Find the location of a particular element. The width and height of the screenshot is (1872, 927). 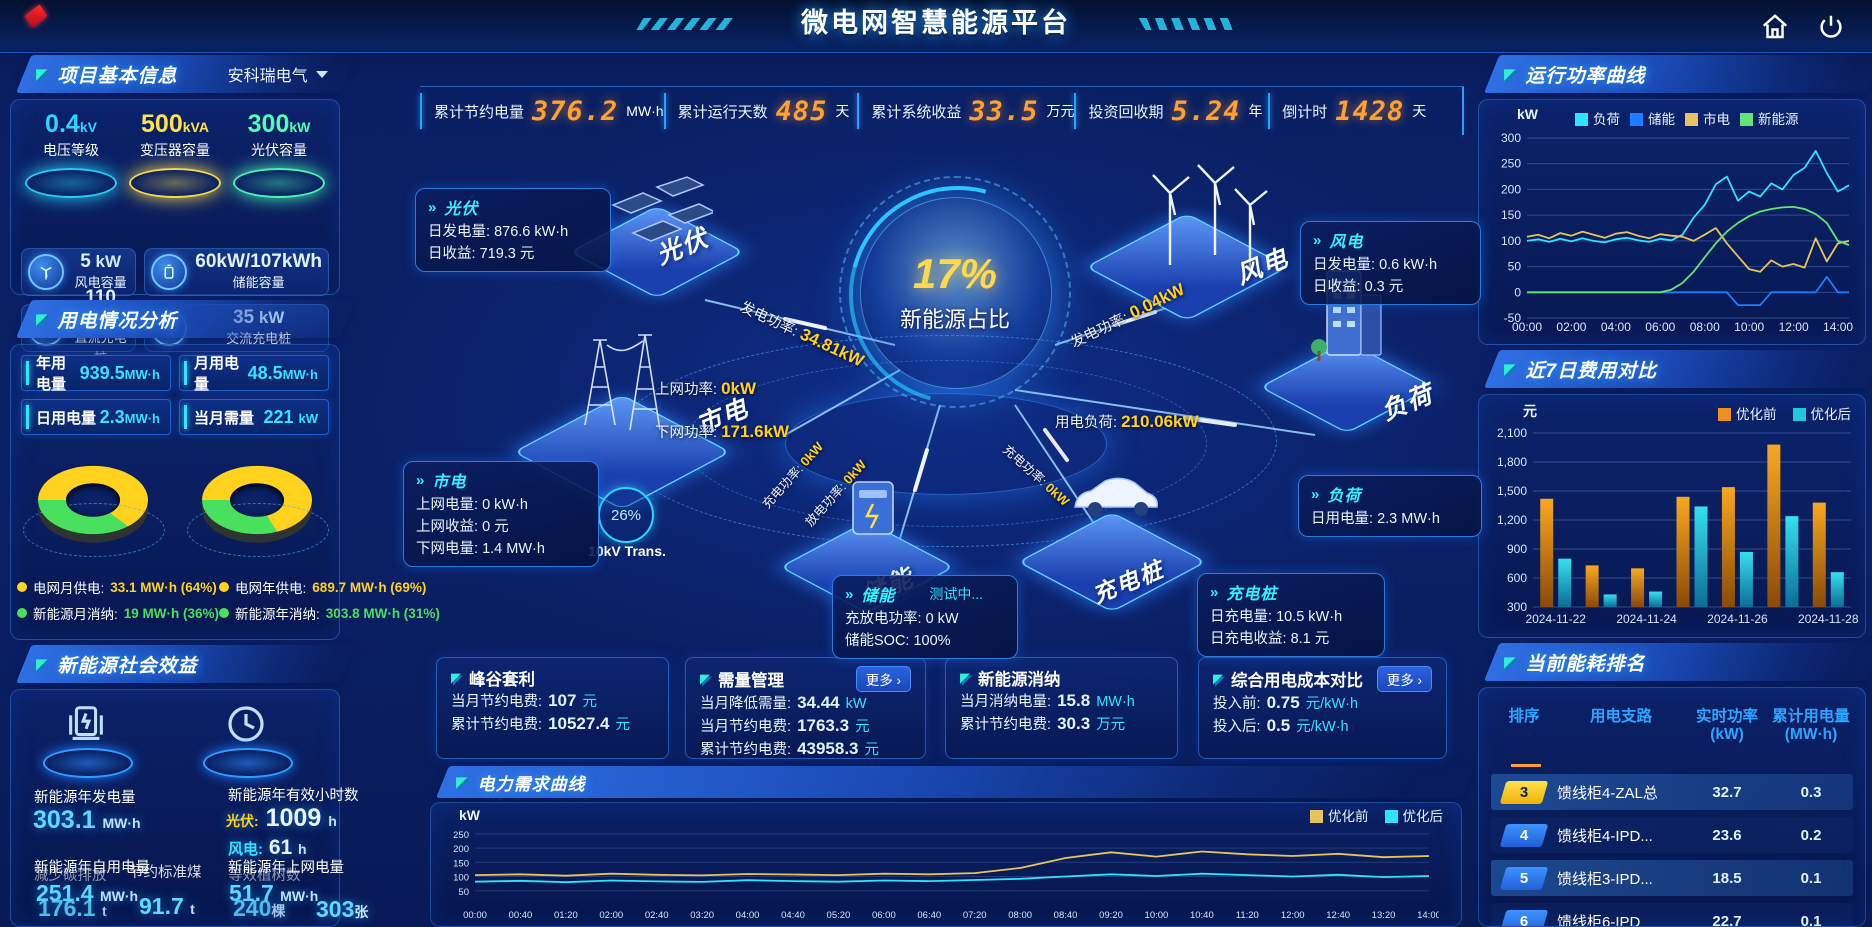

svg-text: 50 is located at coordinates (463, 892).